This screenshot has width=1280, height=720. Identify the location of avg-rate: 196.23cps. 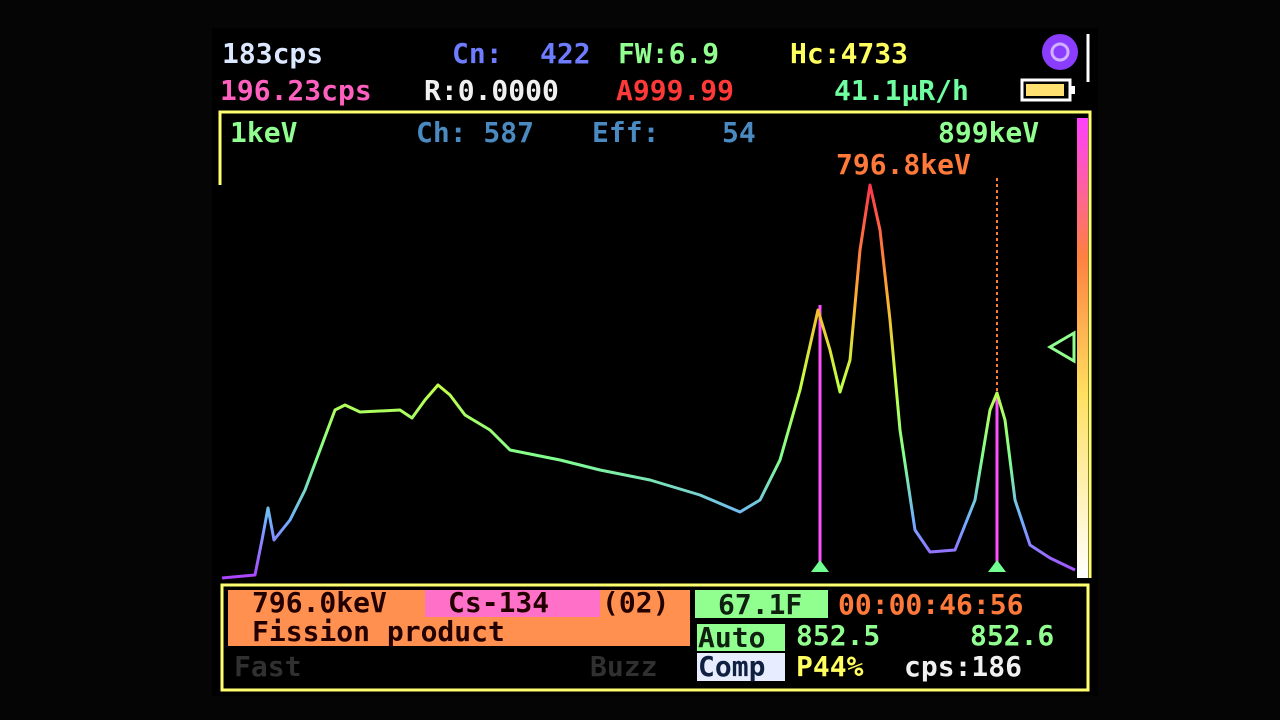
(296, 90).